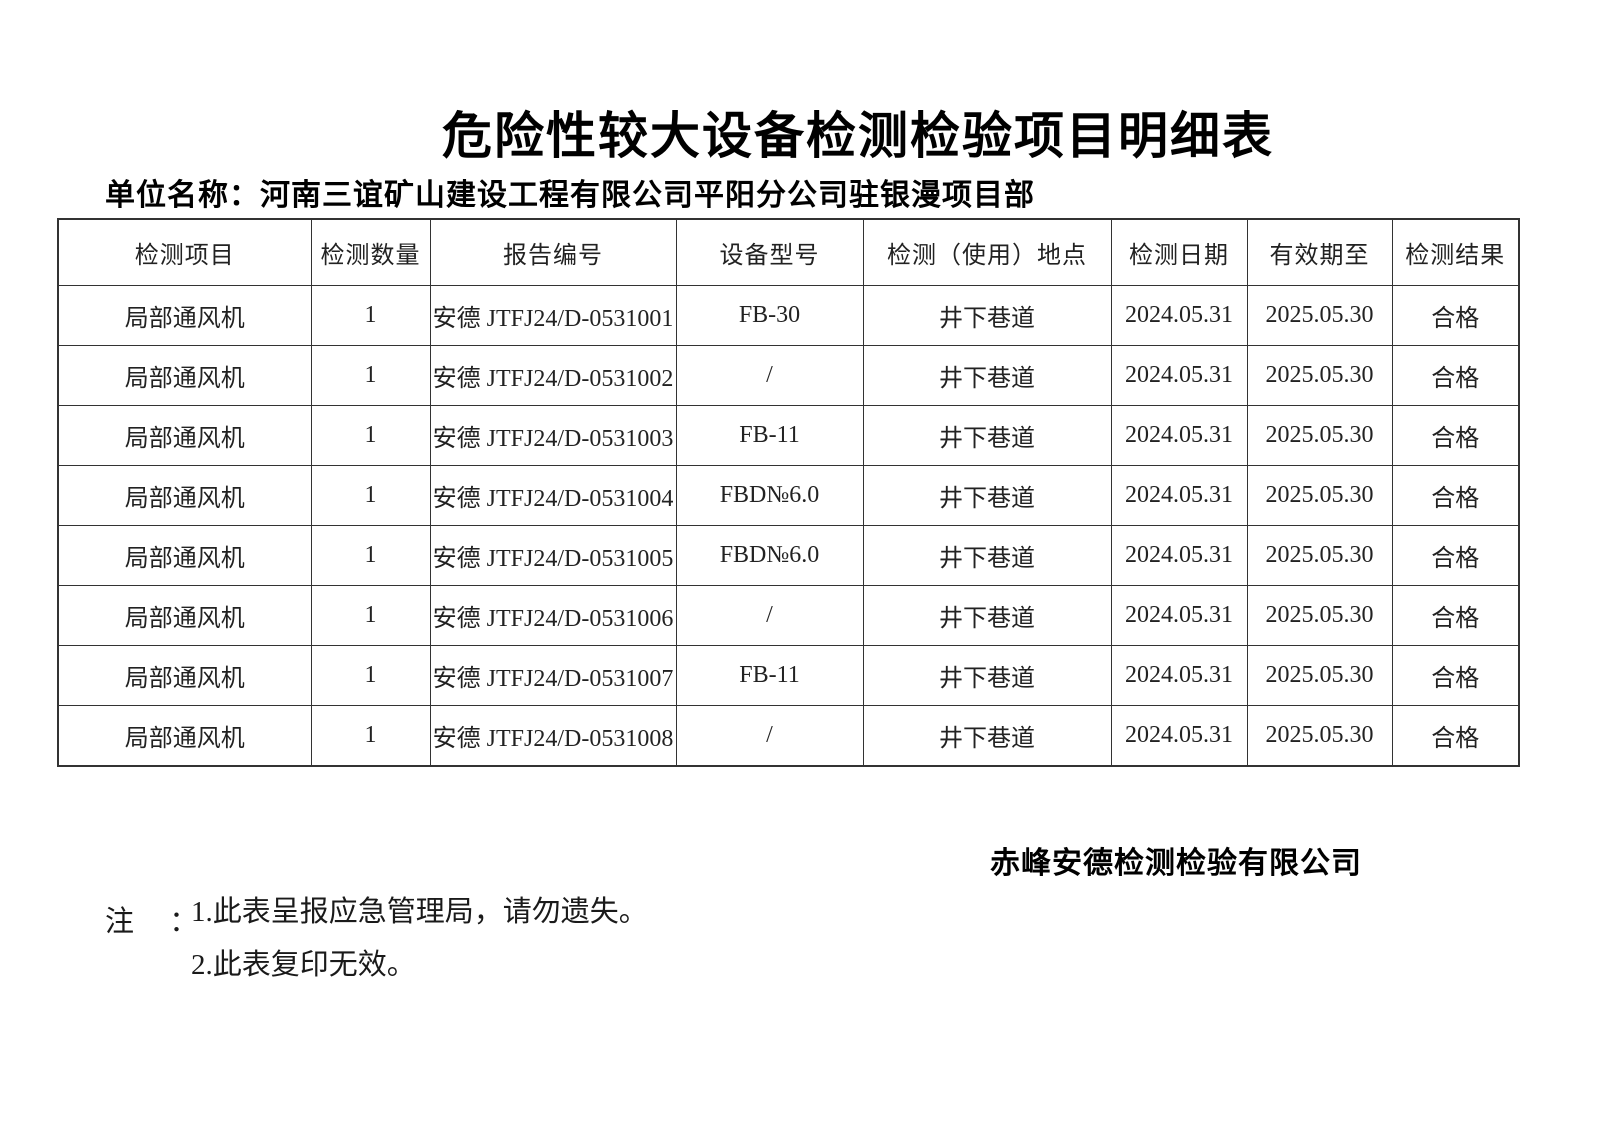 The height and width of the screenshot is (1131, 1600). Describe the element at coordinates (553, 495) in the screenshot. I see `table-cell: 安德 JTFJ24/D-0531004` at that location.